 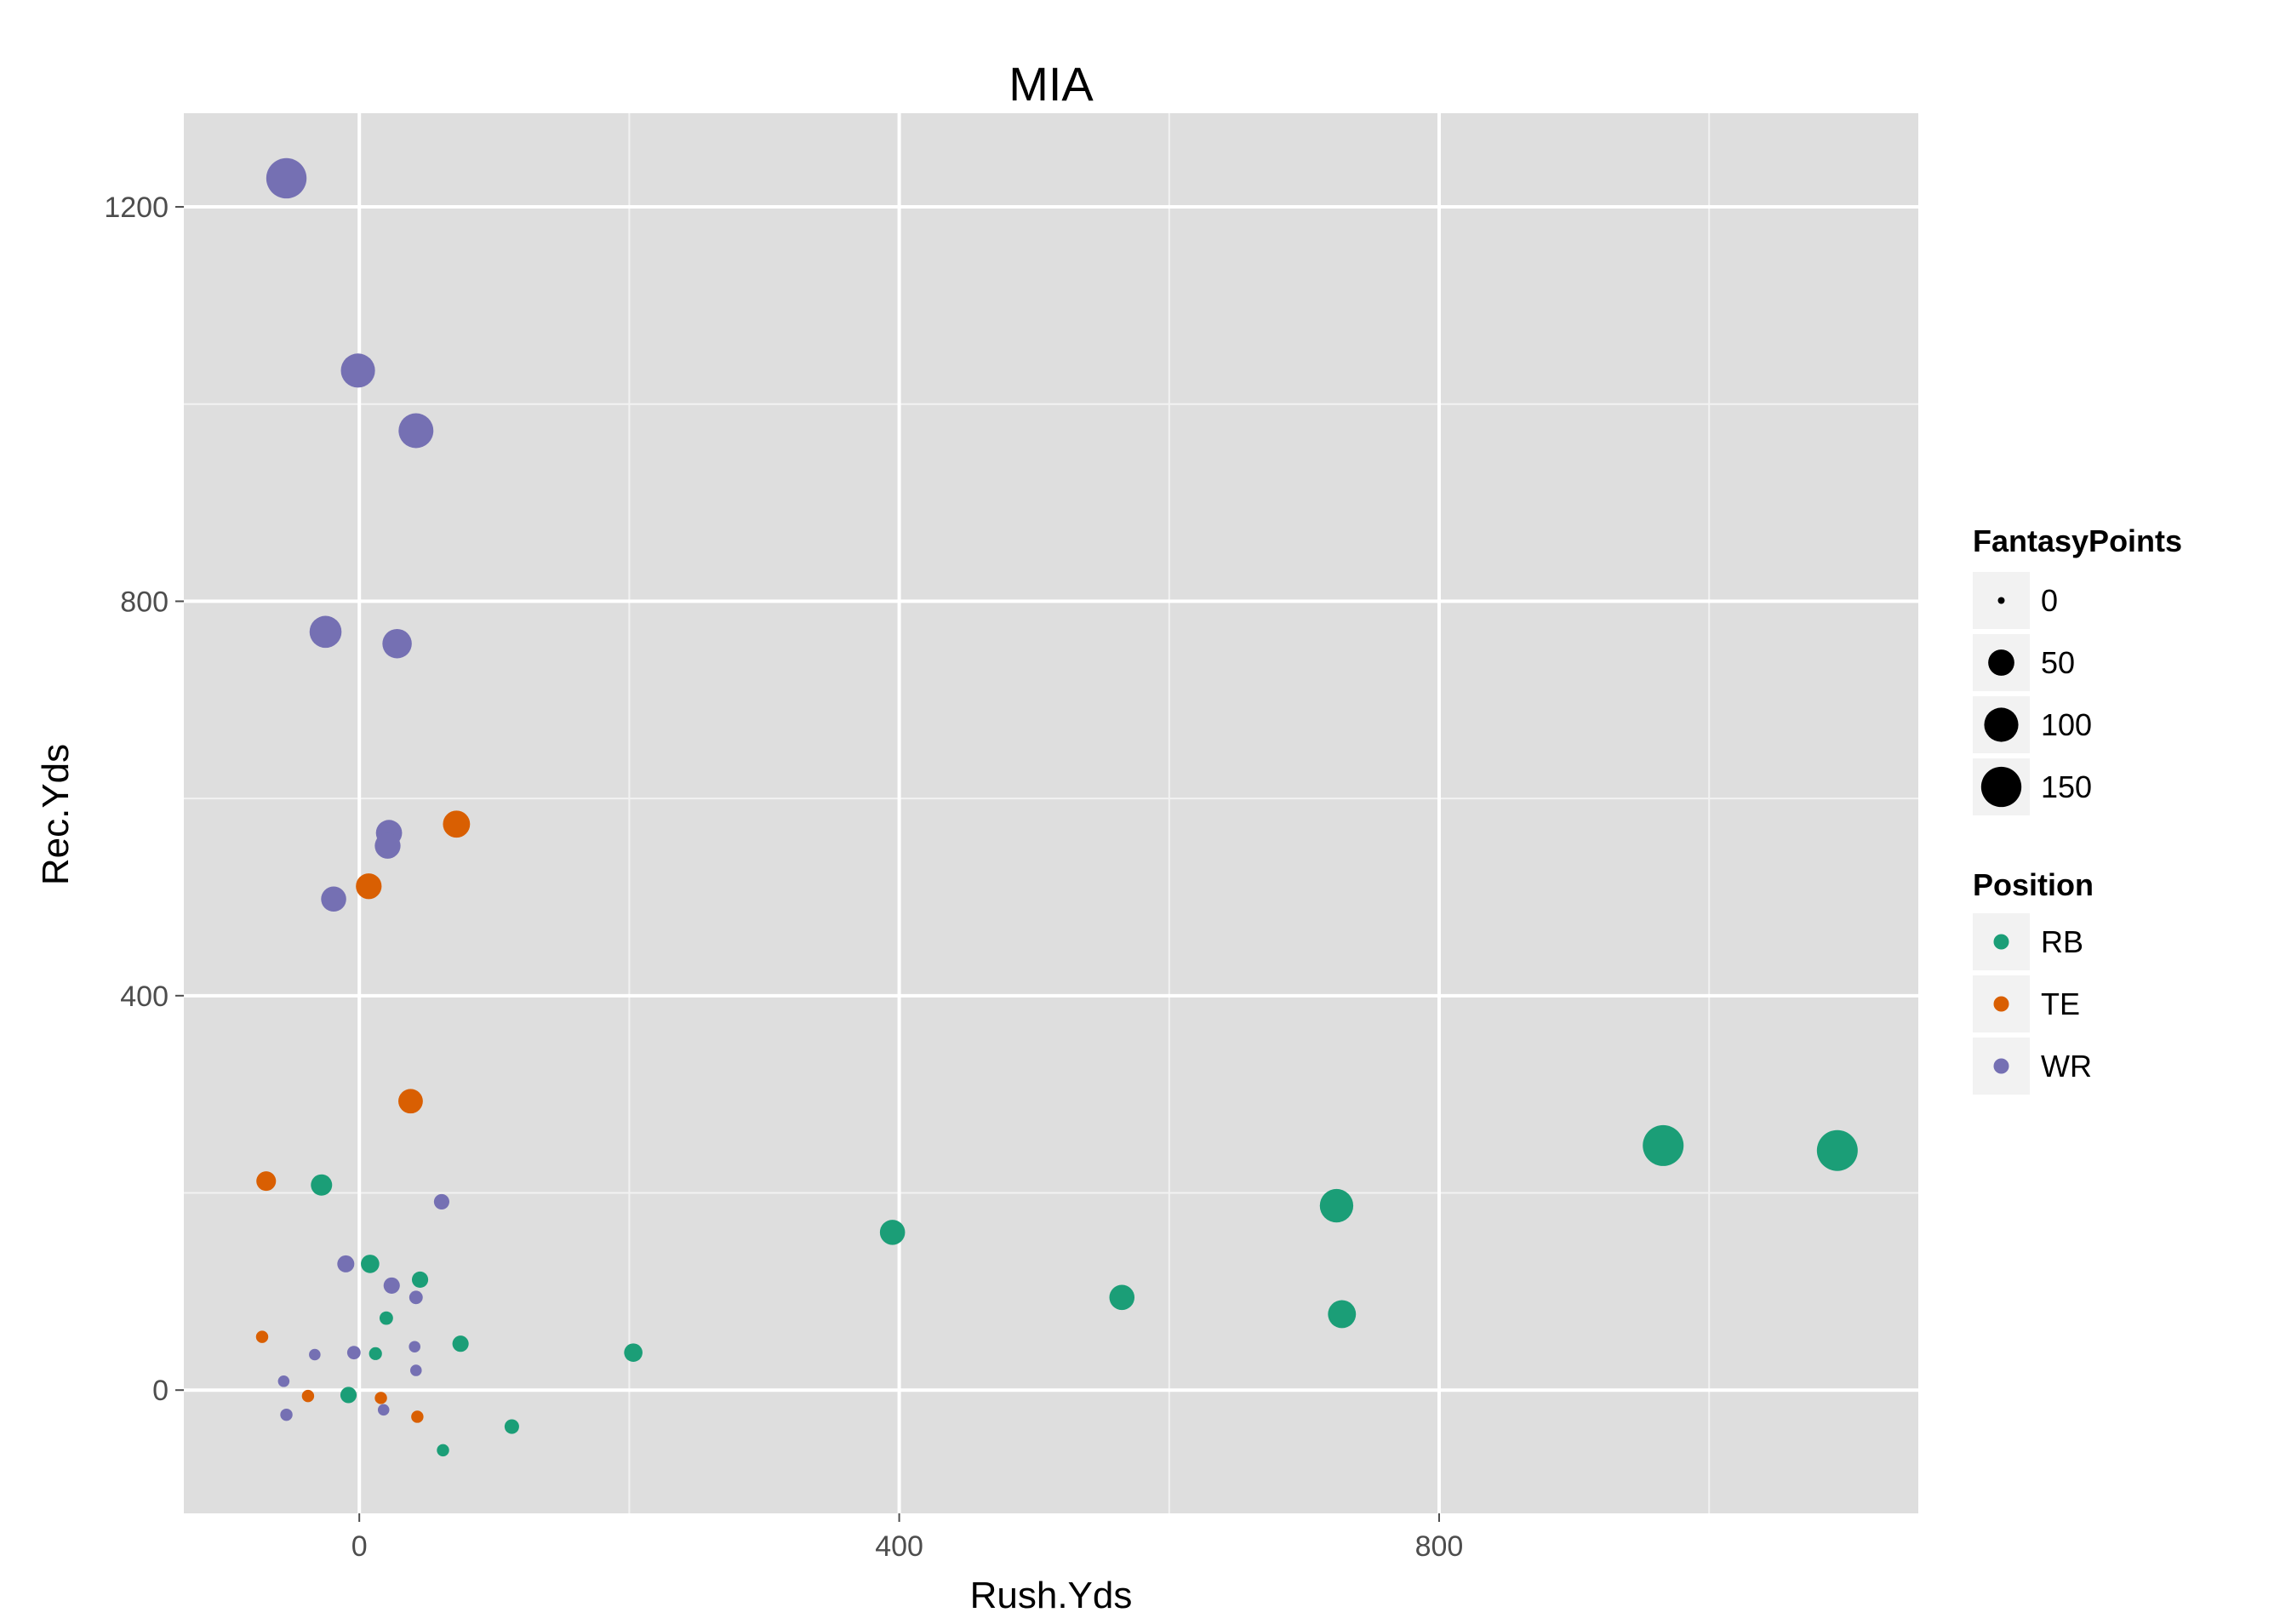 I want to click on y-tick-label: 800, so click(x=144, y=602).